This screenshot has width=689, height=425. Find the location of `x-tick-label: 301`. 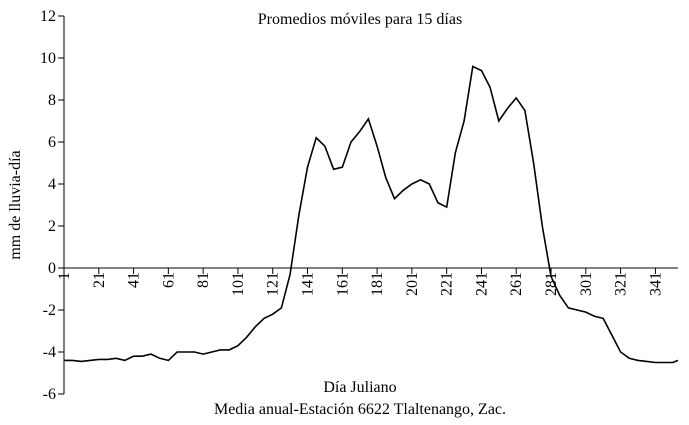

x-tick-label: 301 is located at coordinates (586, 284).